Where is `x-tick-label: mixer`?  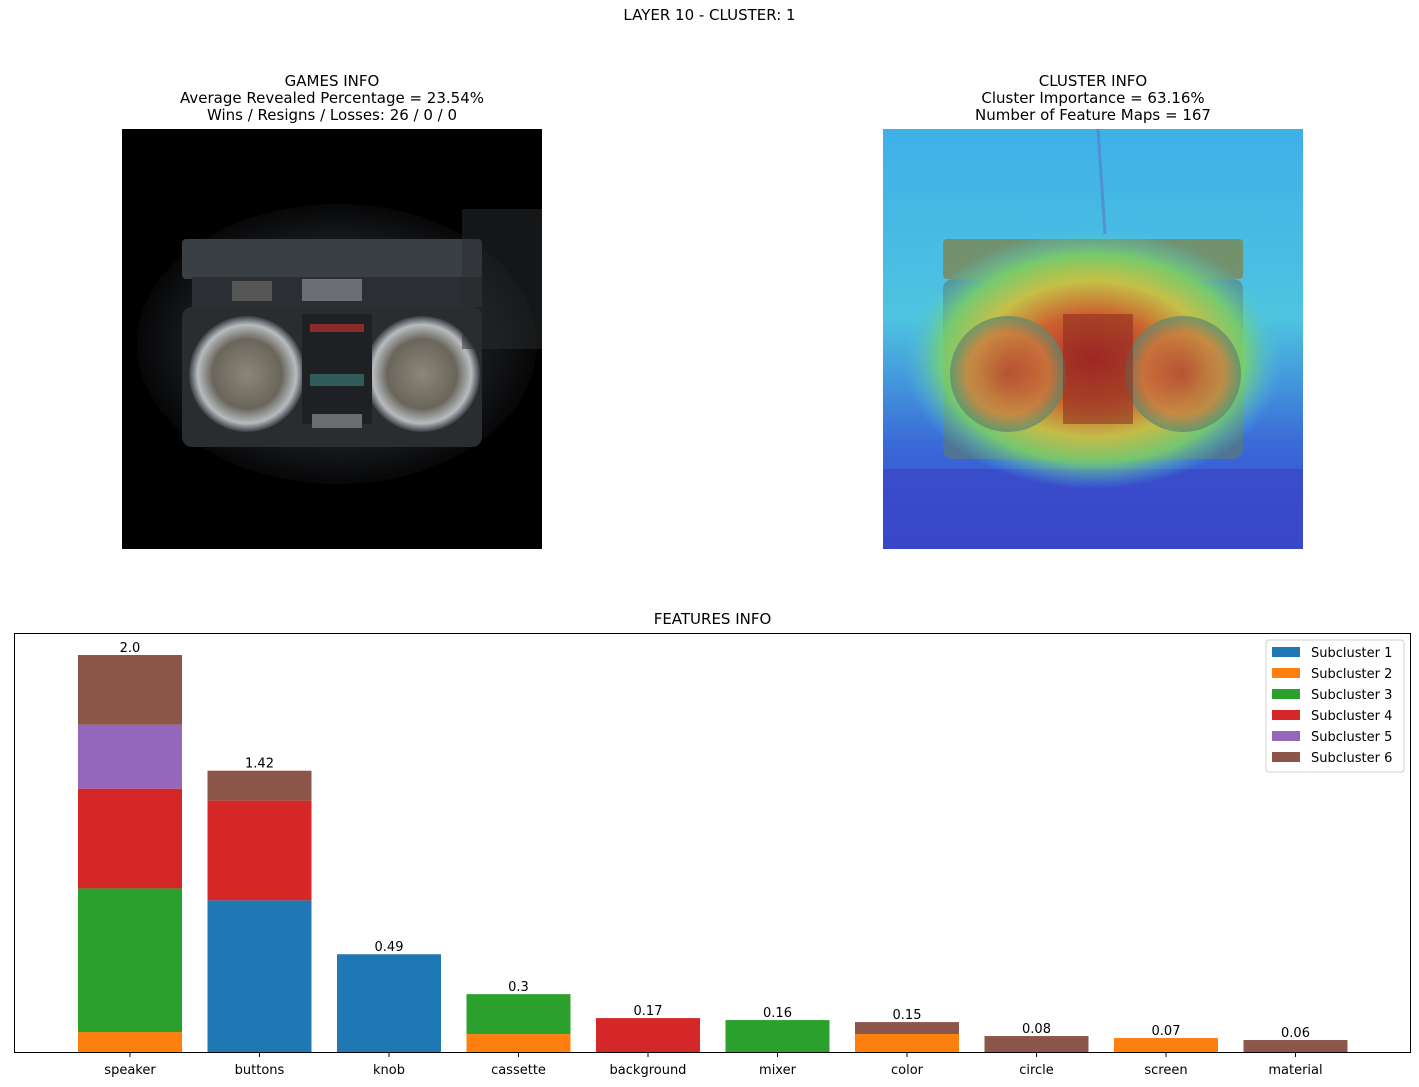
x-tick-label: mixer is located at coordinates (778, 1070).